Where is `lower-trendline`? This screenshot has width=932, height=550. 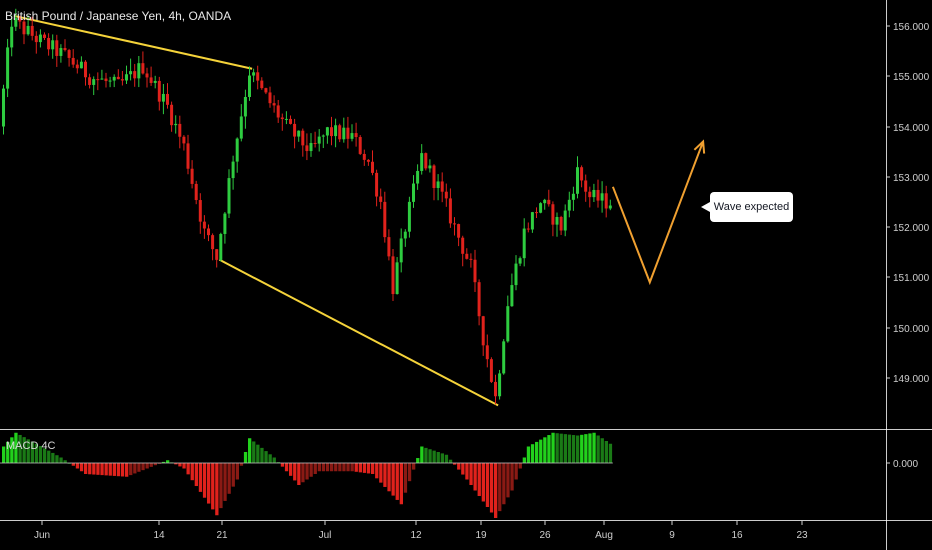
lower-trendline is located at coordinates (358, 332).